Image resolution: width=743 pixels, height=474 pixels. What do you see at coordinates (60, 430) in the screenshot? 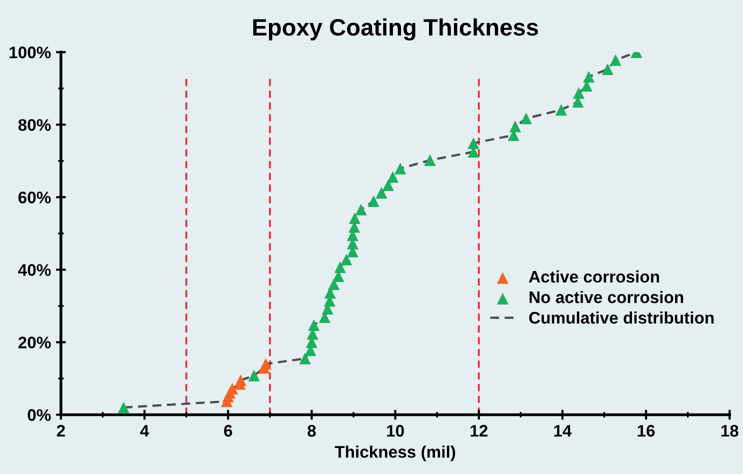
I see `x-tick-label: 2` at bounding box center [60, 430].